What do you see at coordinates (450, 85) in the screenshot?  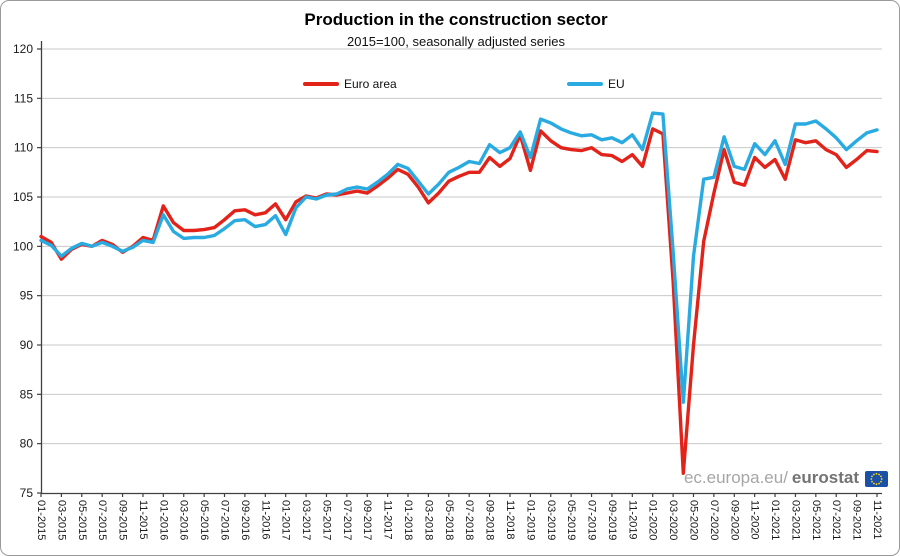 I see `legend: Euro area EU` at bounding box center [450, 85].